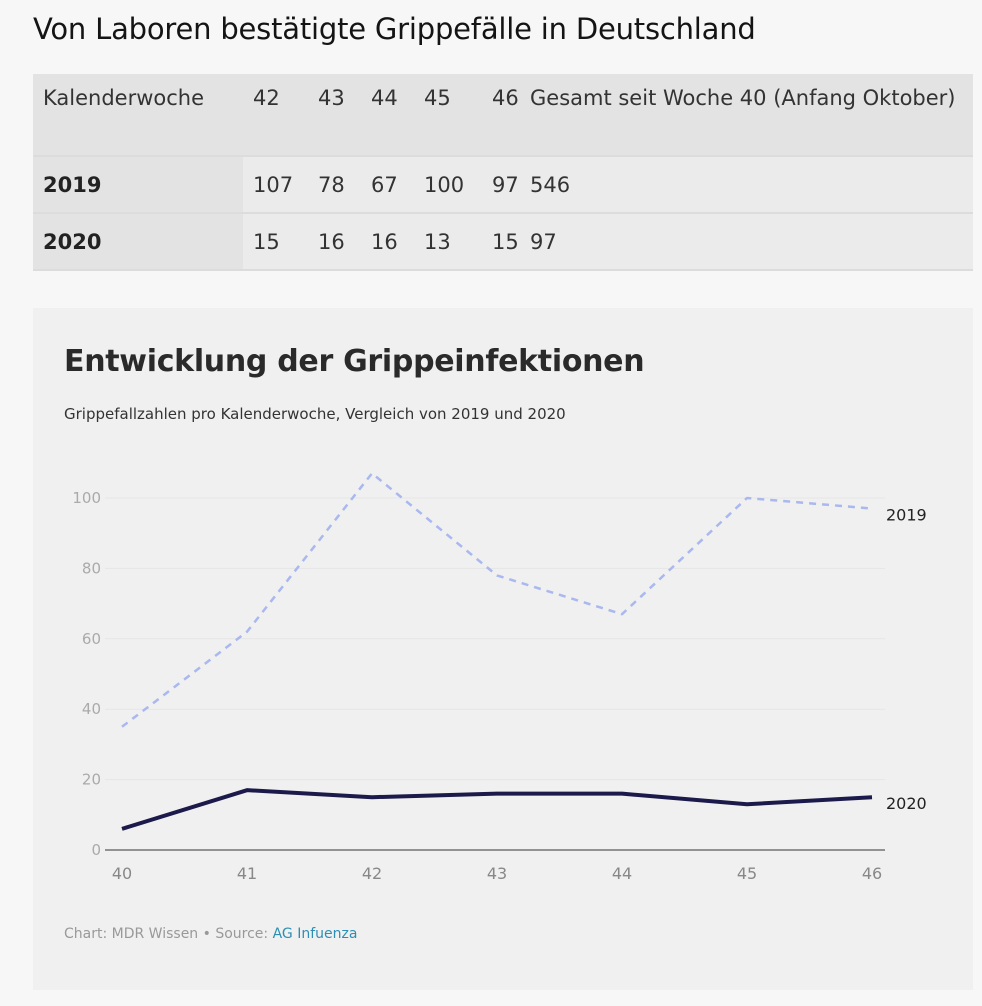  I want to click on table-cell: 78, so click(344, 184).